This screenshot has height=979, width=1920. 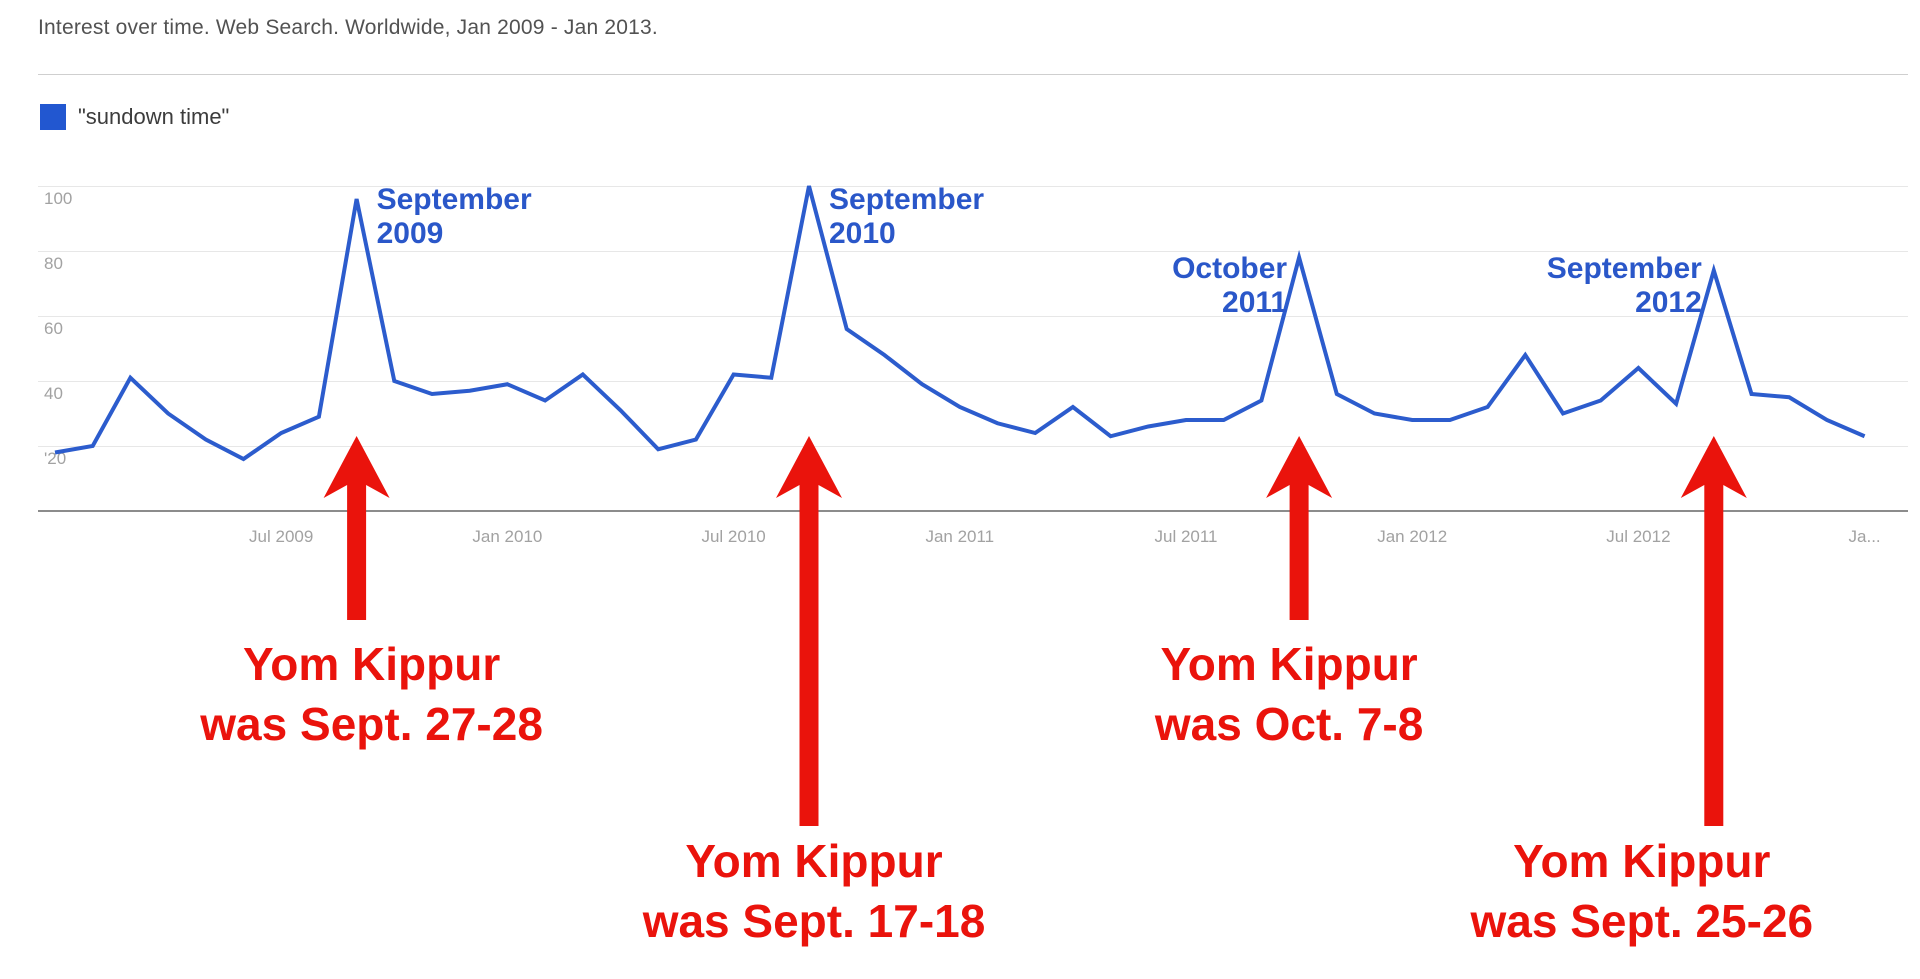 What do you see at coordinates (53, 263) in the screenshot?
I see `y-axis-label: 80` at bounding box center [53, 263].